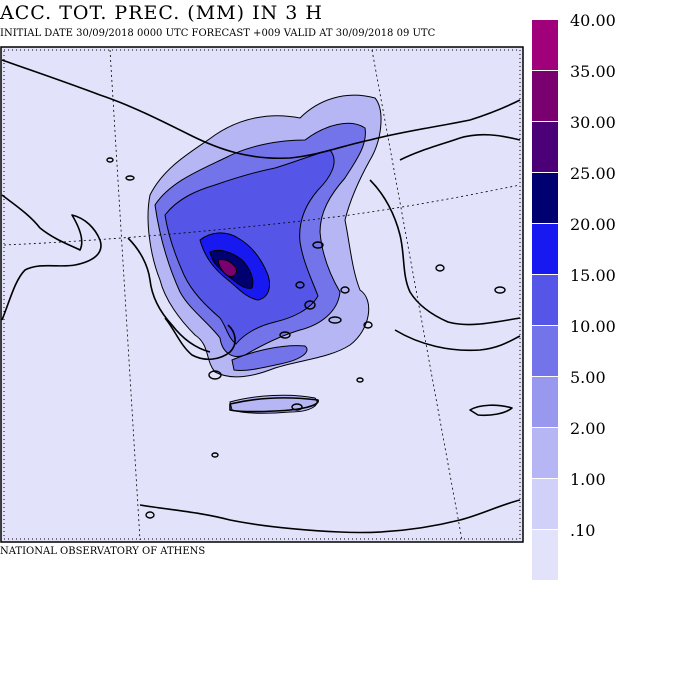 The image size is (700, 700). I want to click on meridian-east, so click(417, 295).